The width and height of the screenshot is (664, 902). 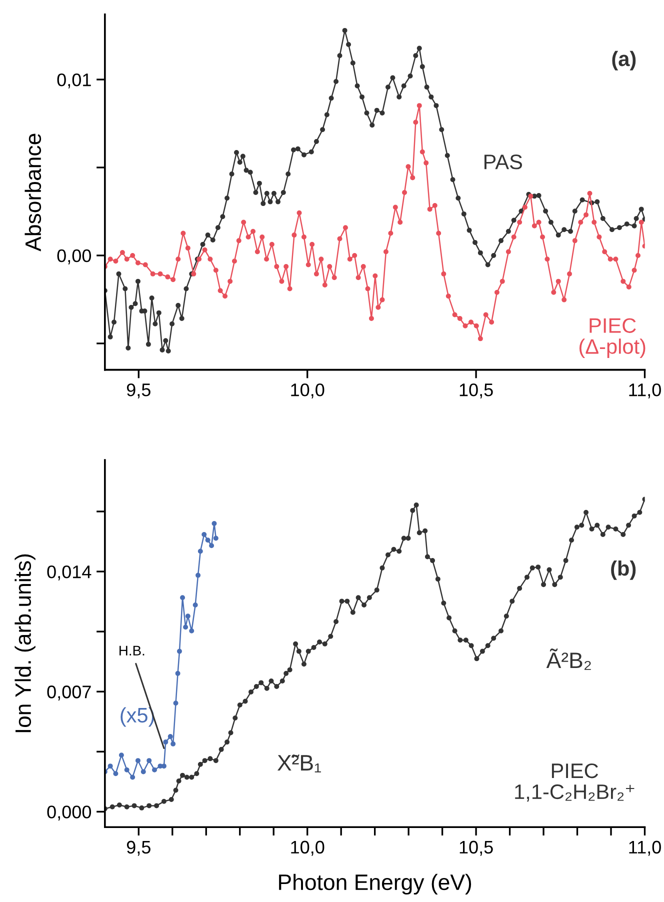 I want to click on y-tick-label: 0,007, so click(x=69, y=693).